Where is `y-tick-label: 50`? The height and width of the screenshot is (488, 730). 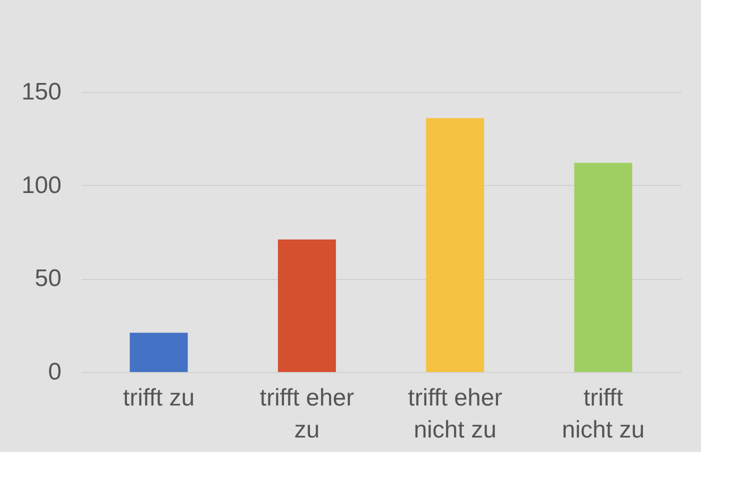 y-tick-label: 50 is located at coordinates (48, 278).